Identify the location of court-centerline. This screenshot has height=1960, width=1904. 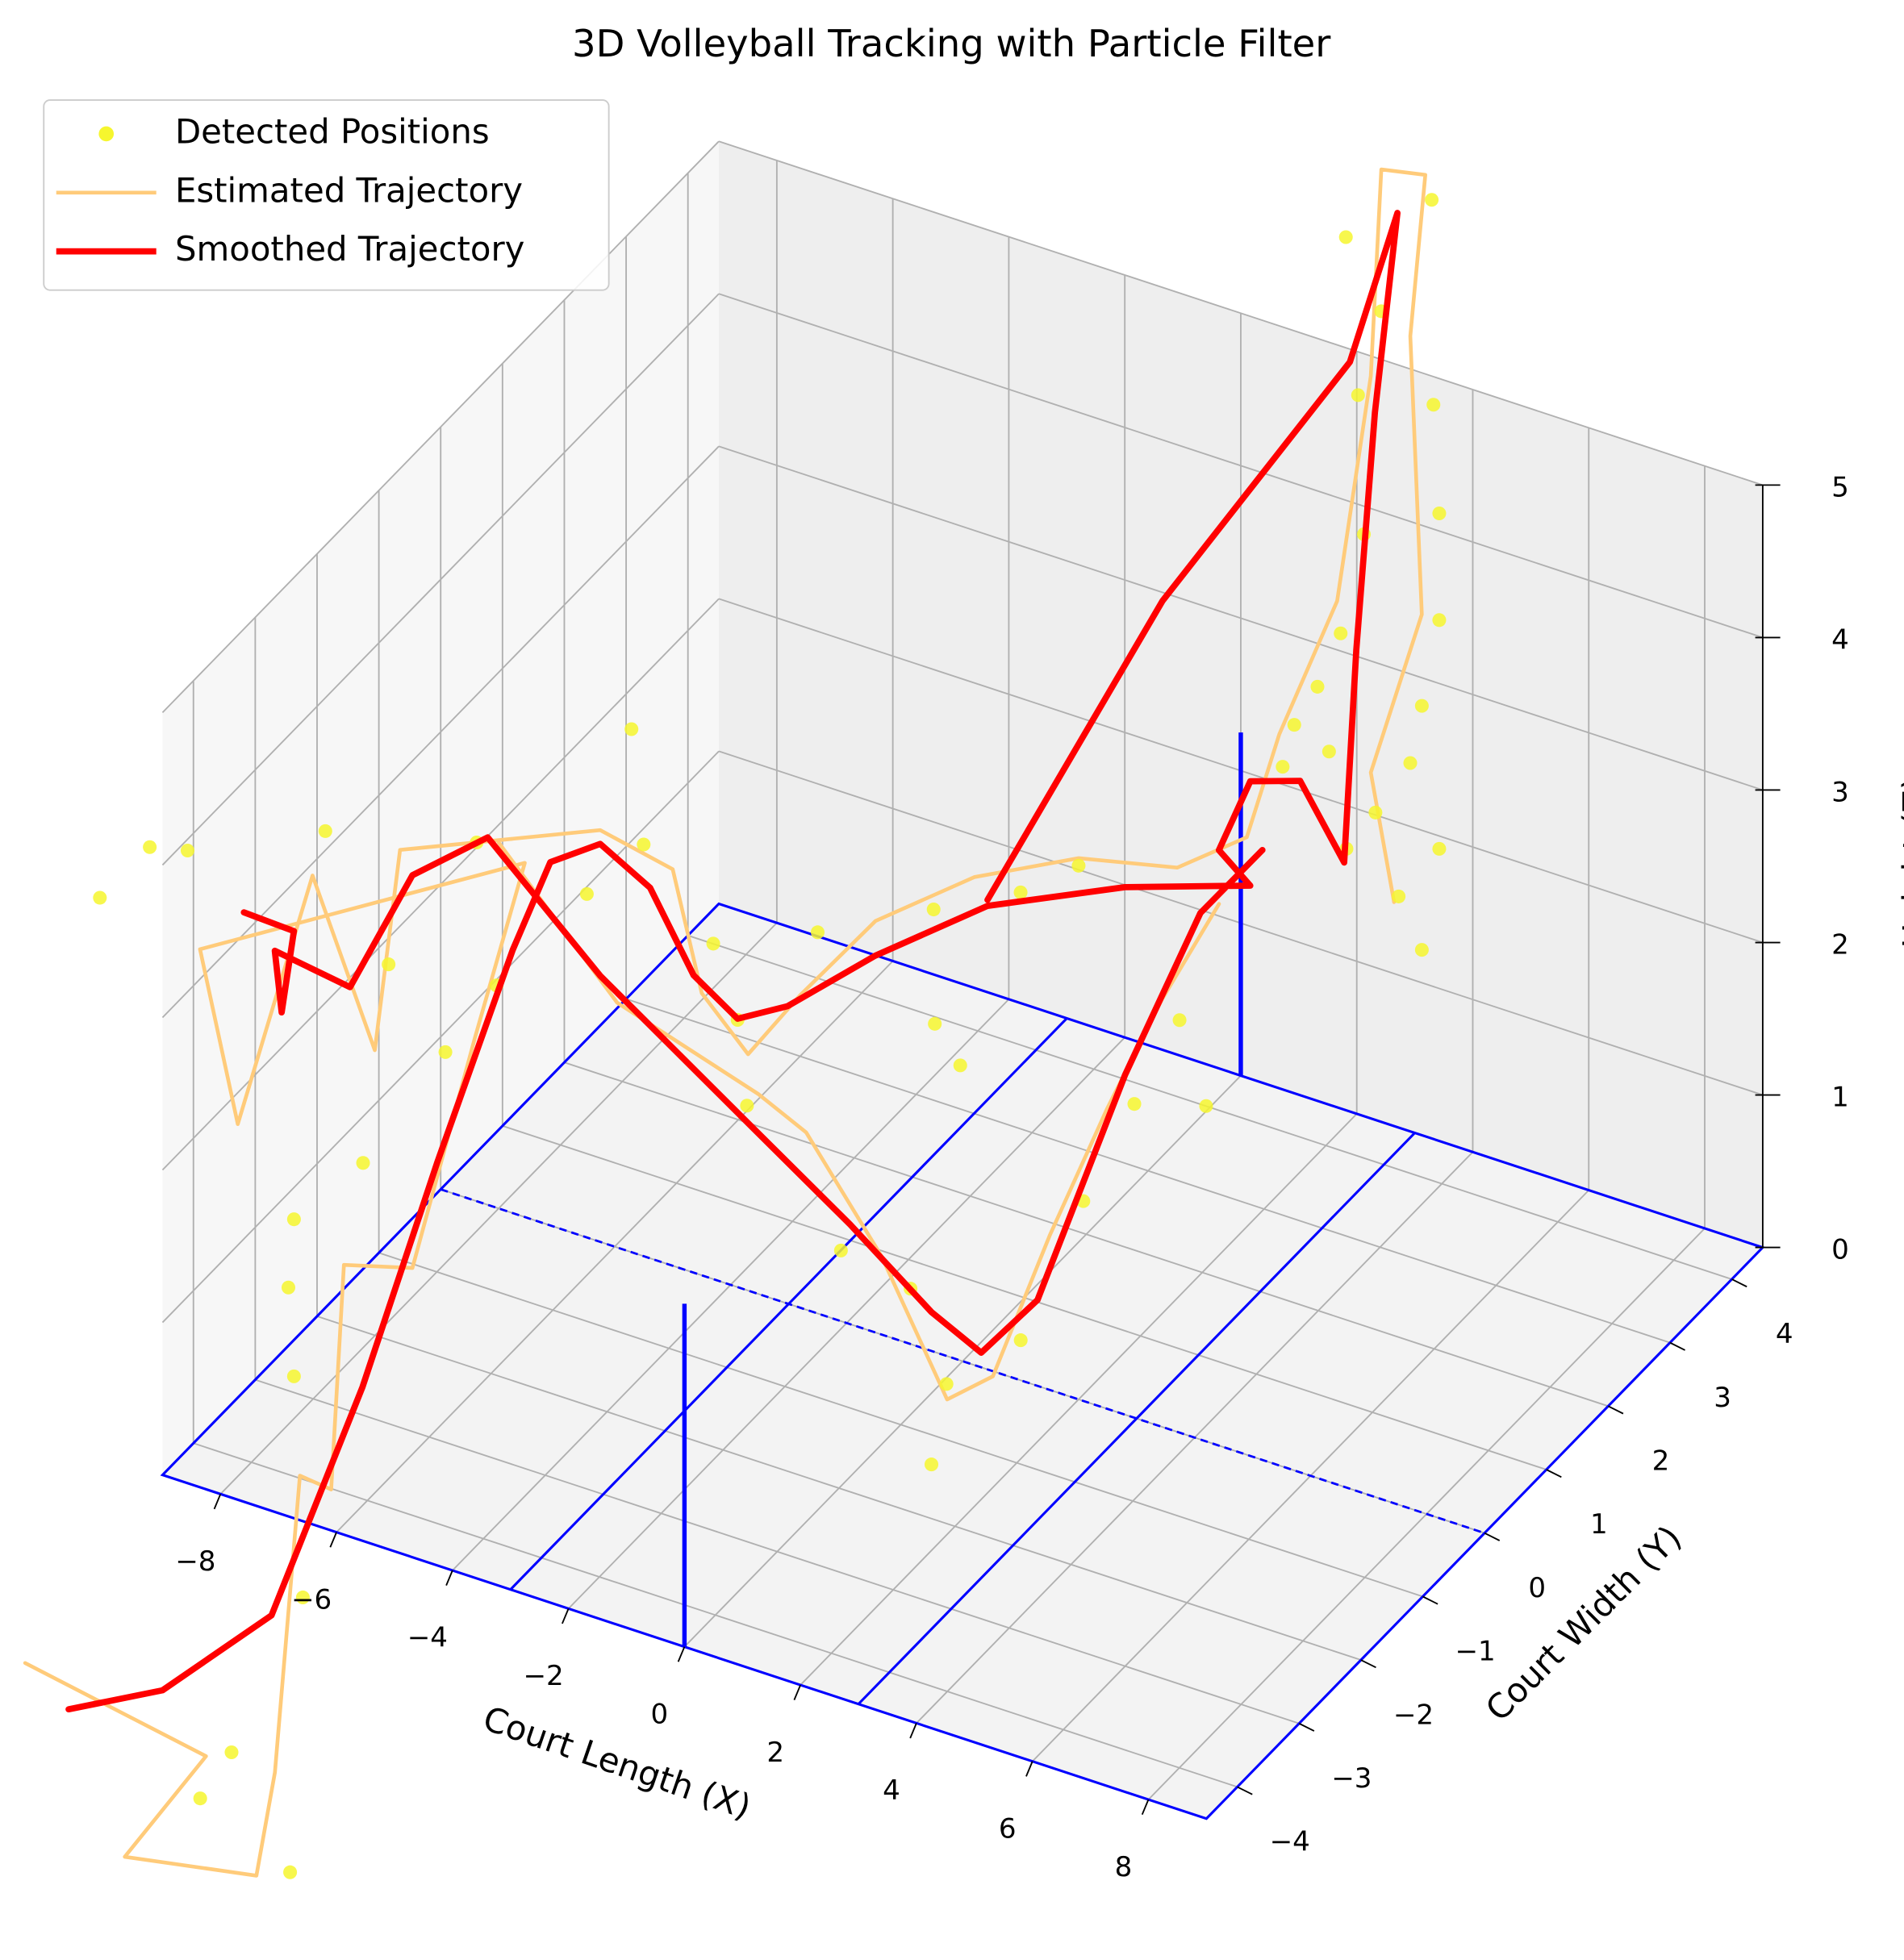
(962, 1361).